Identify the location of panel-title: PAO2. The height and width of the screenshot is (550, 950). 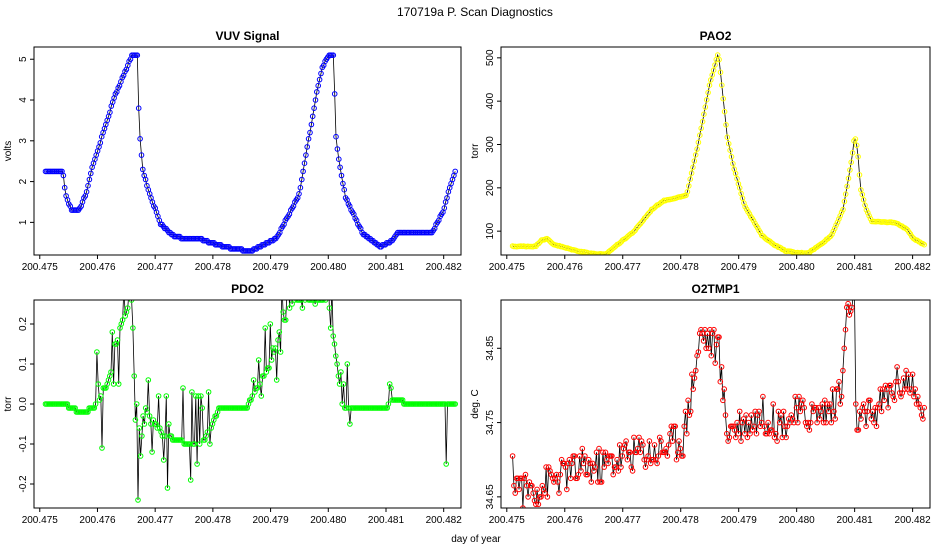
(716, 36).